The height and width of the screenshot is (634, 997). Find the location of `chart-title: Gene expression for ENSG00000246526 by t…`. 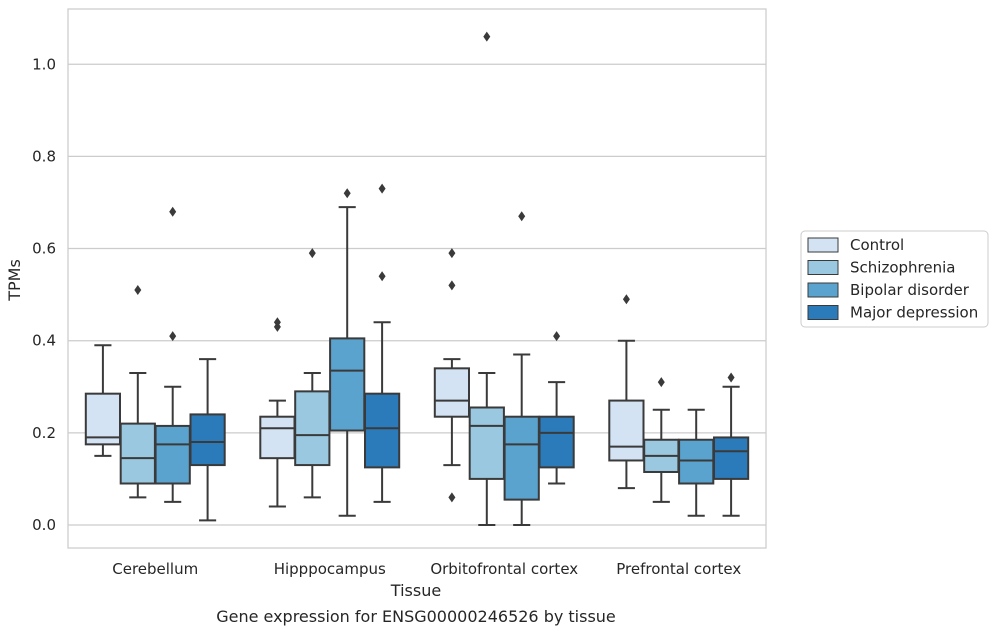

chart-title: Gene expression for ENSG00000246526 by t… is located at coordinates (416, 616).